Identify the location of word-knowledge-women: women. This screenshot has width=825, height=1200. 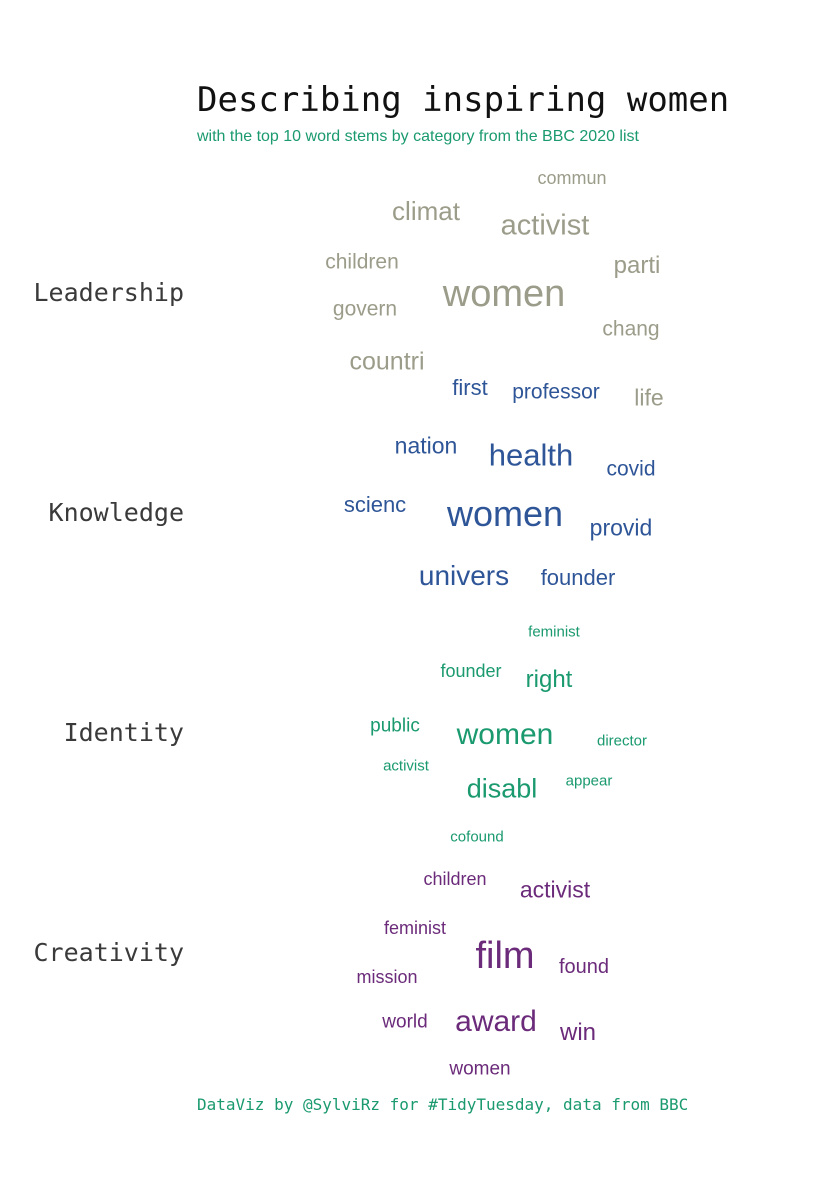
(505, 513).